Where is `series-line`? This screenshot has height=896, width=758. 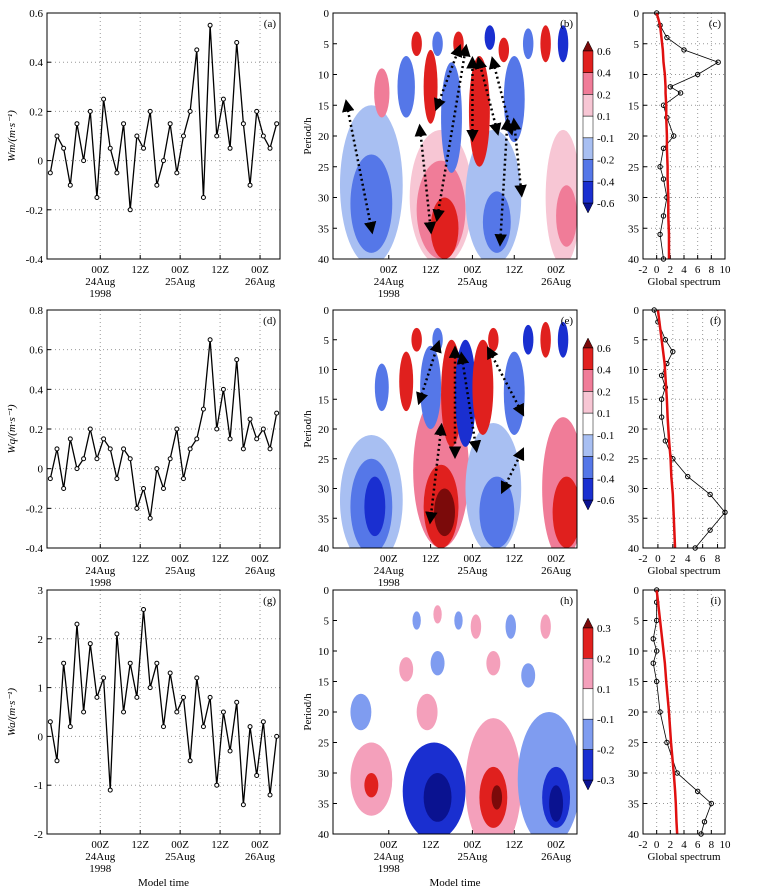
series-line is located at coordinates (163, 117).